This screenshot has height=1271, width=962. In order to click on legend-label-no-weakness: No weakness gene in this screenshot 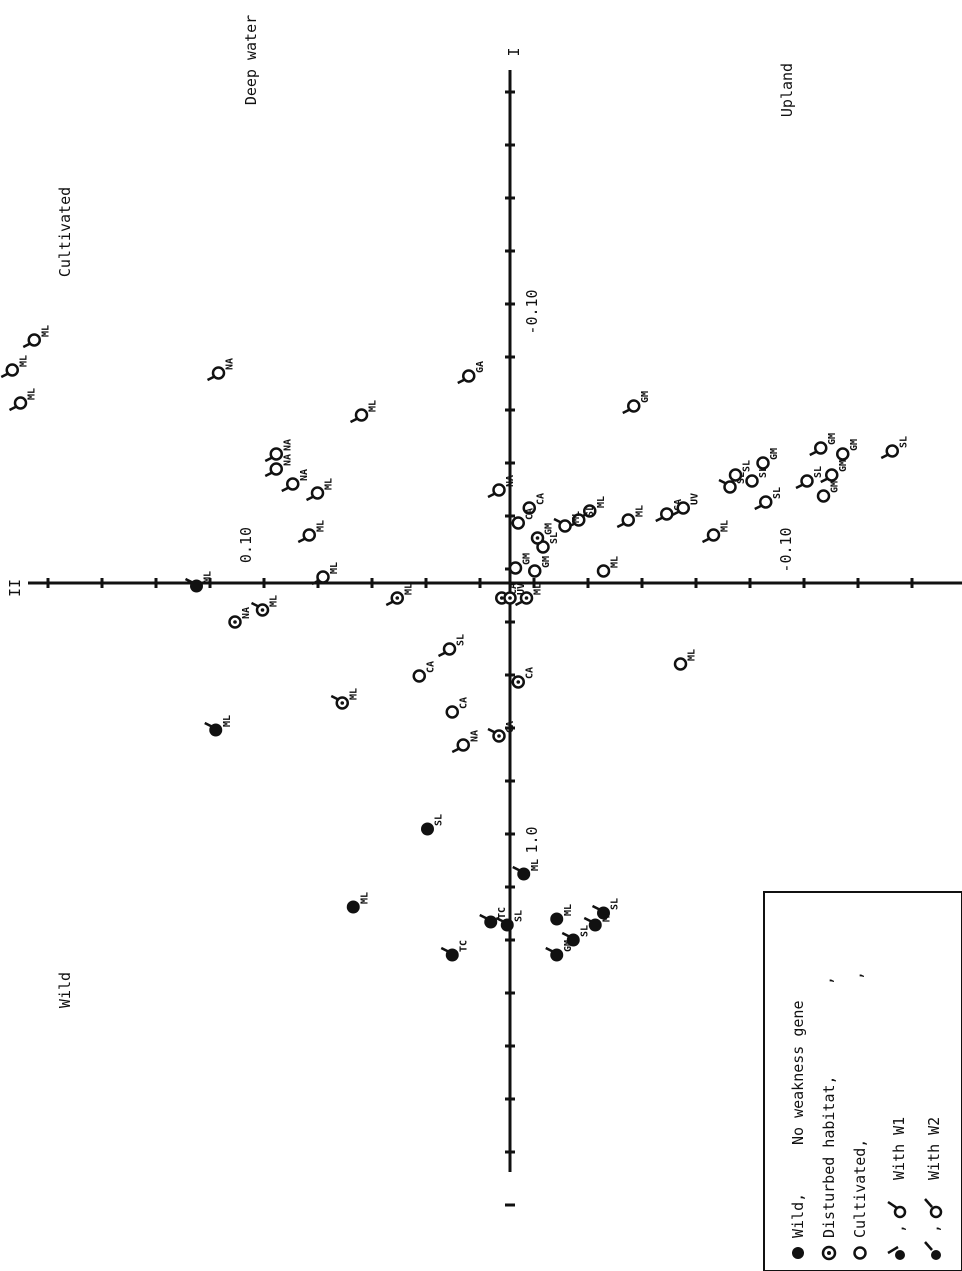, I will do `click(798, 1073)`.